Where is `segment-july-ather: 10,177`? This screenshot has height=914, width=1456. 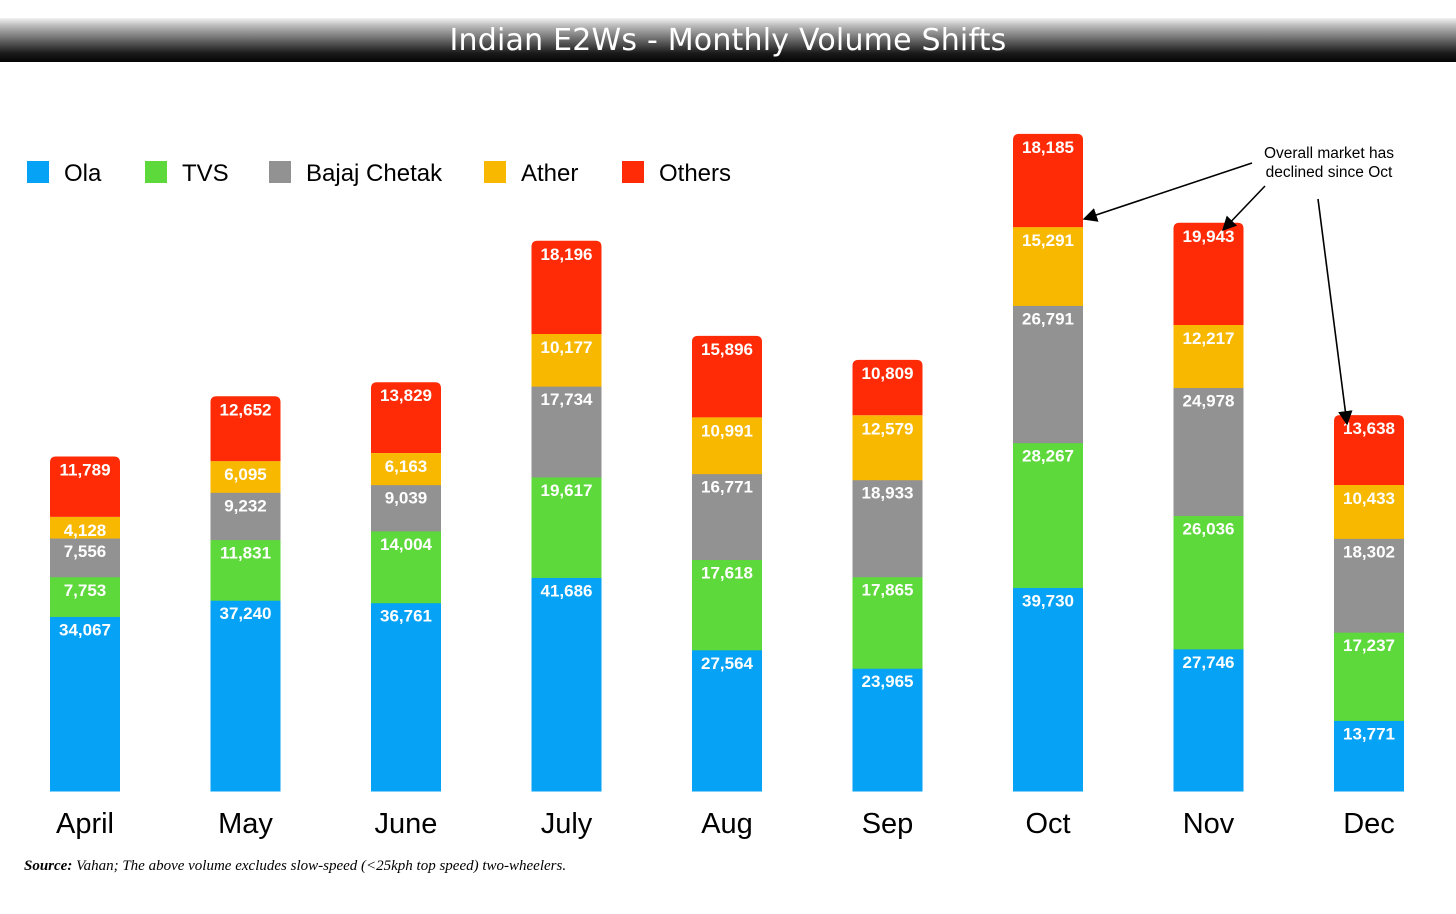 segment-july-ather: 10,177 is located at coordinates (566, 360).